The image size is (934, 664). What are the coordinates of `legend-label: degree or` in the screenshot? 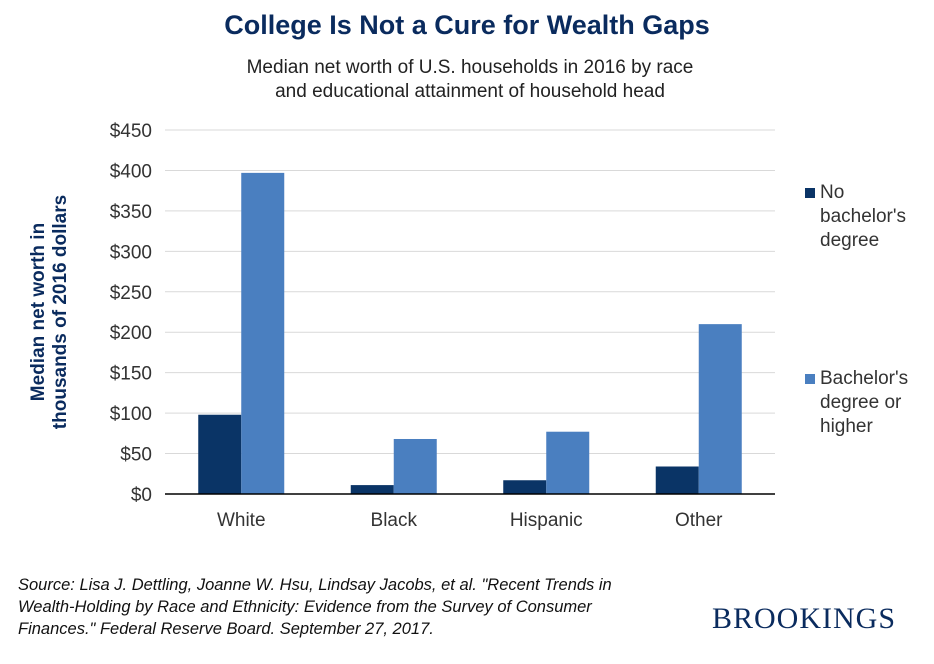 It's located at (861, 402).